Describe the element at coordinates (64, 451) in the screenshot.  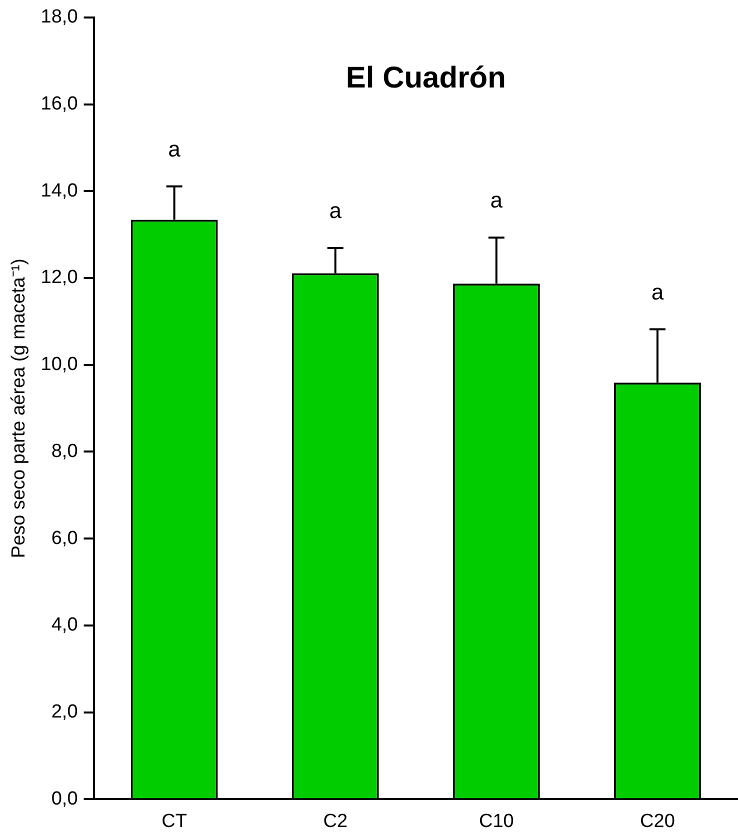
I see `y-tick-label: 8,0` at that location.